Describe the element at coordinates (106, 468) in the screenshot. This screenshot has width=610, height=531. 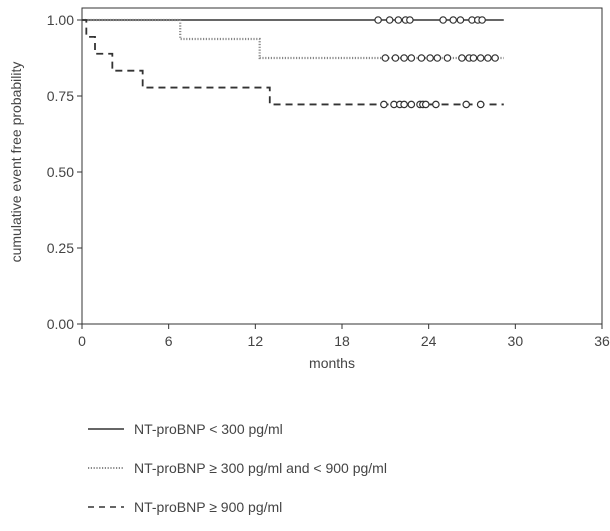
I see `legend-swatch-dotted` at that location.